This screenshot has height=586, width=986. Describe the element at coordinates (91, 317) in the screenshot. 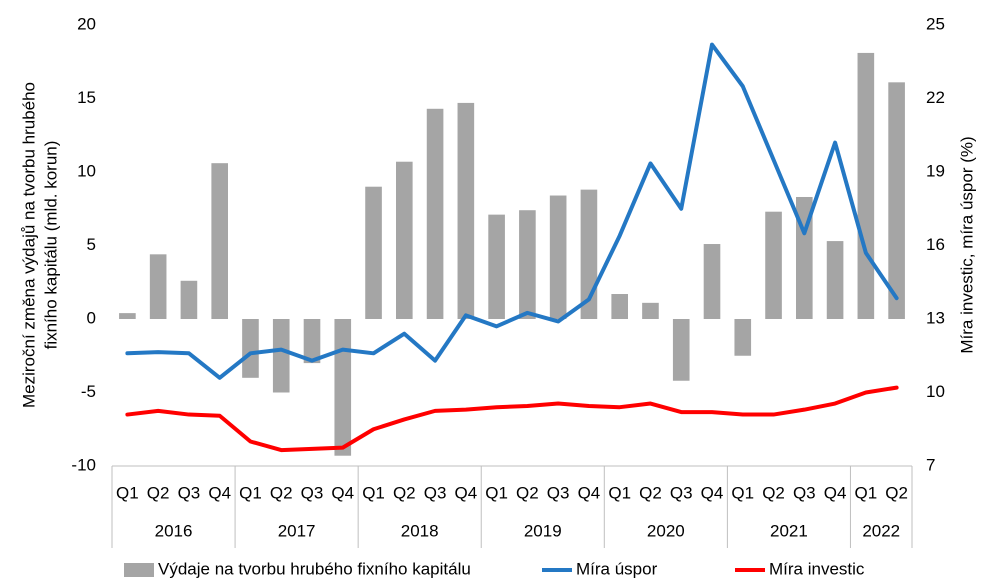

I see `y-tick-label: 0` at that location.